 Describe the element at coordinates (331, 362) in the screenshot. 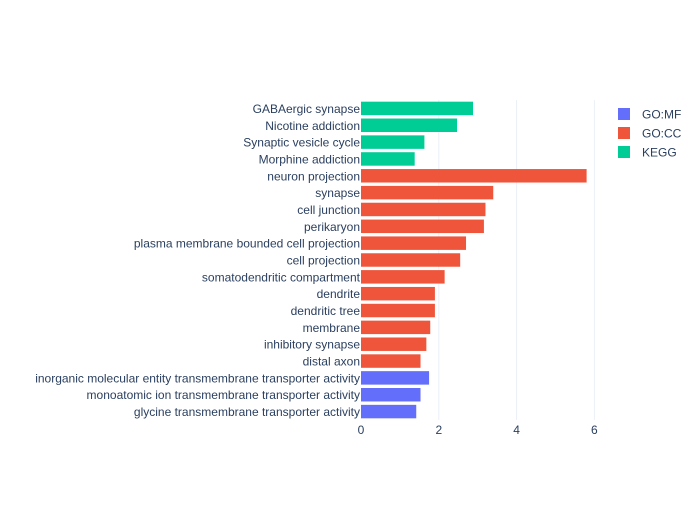

I see `category-label: distal axon` at that location.